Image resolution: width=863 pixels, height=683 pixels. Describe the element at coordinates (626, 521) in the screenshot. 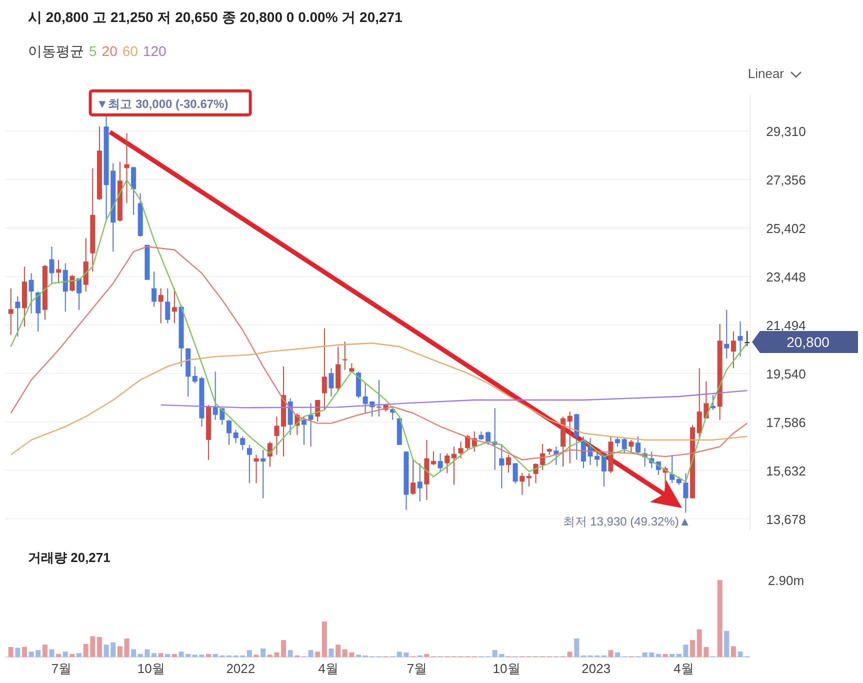

I see `annotation: 최저 13,930 (49.32%)▲` at that location.